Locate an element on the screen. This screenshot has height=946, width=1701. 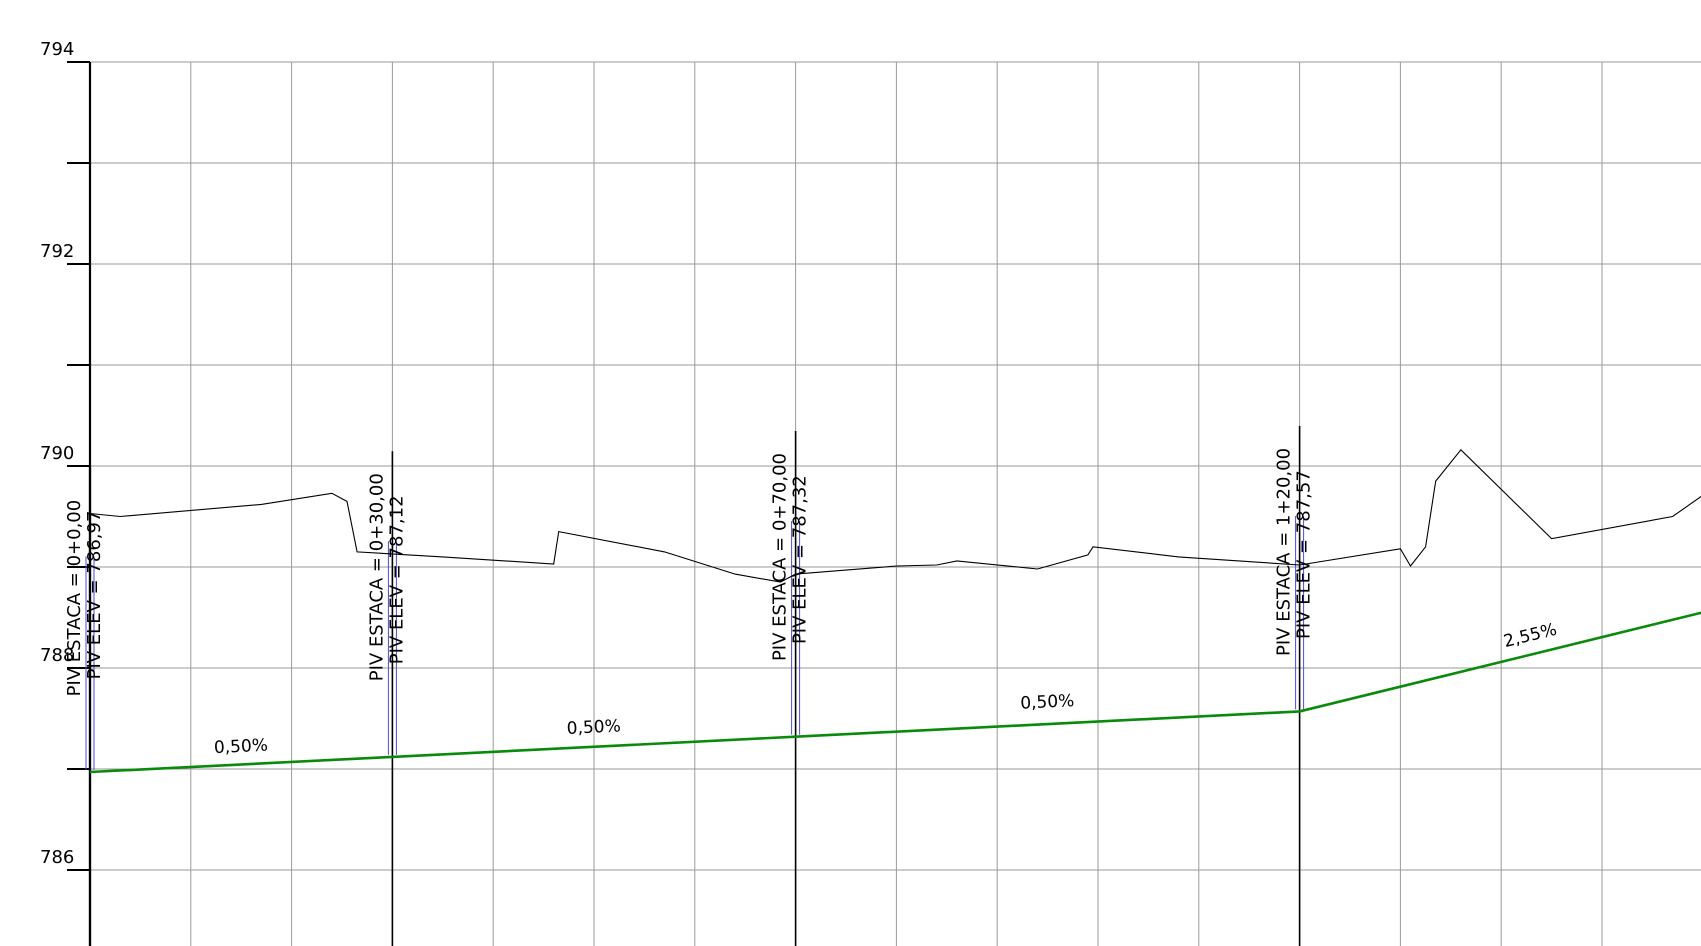
grade-percent-label: 2,55% is located at coordinates (1530, 636).